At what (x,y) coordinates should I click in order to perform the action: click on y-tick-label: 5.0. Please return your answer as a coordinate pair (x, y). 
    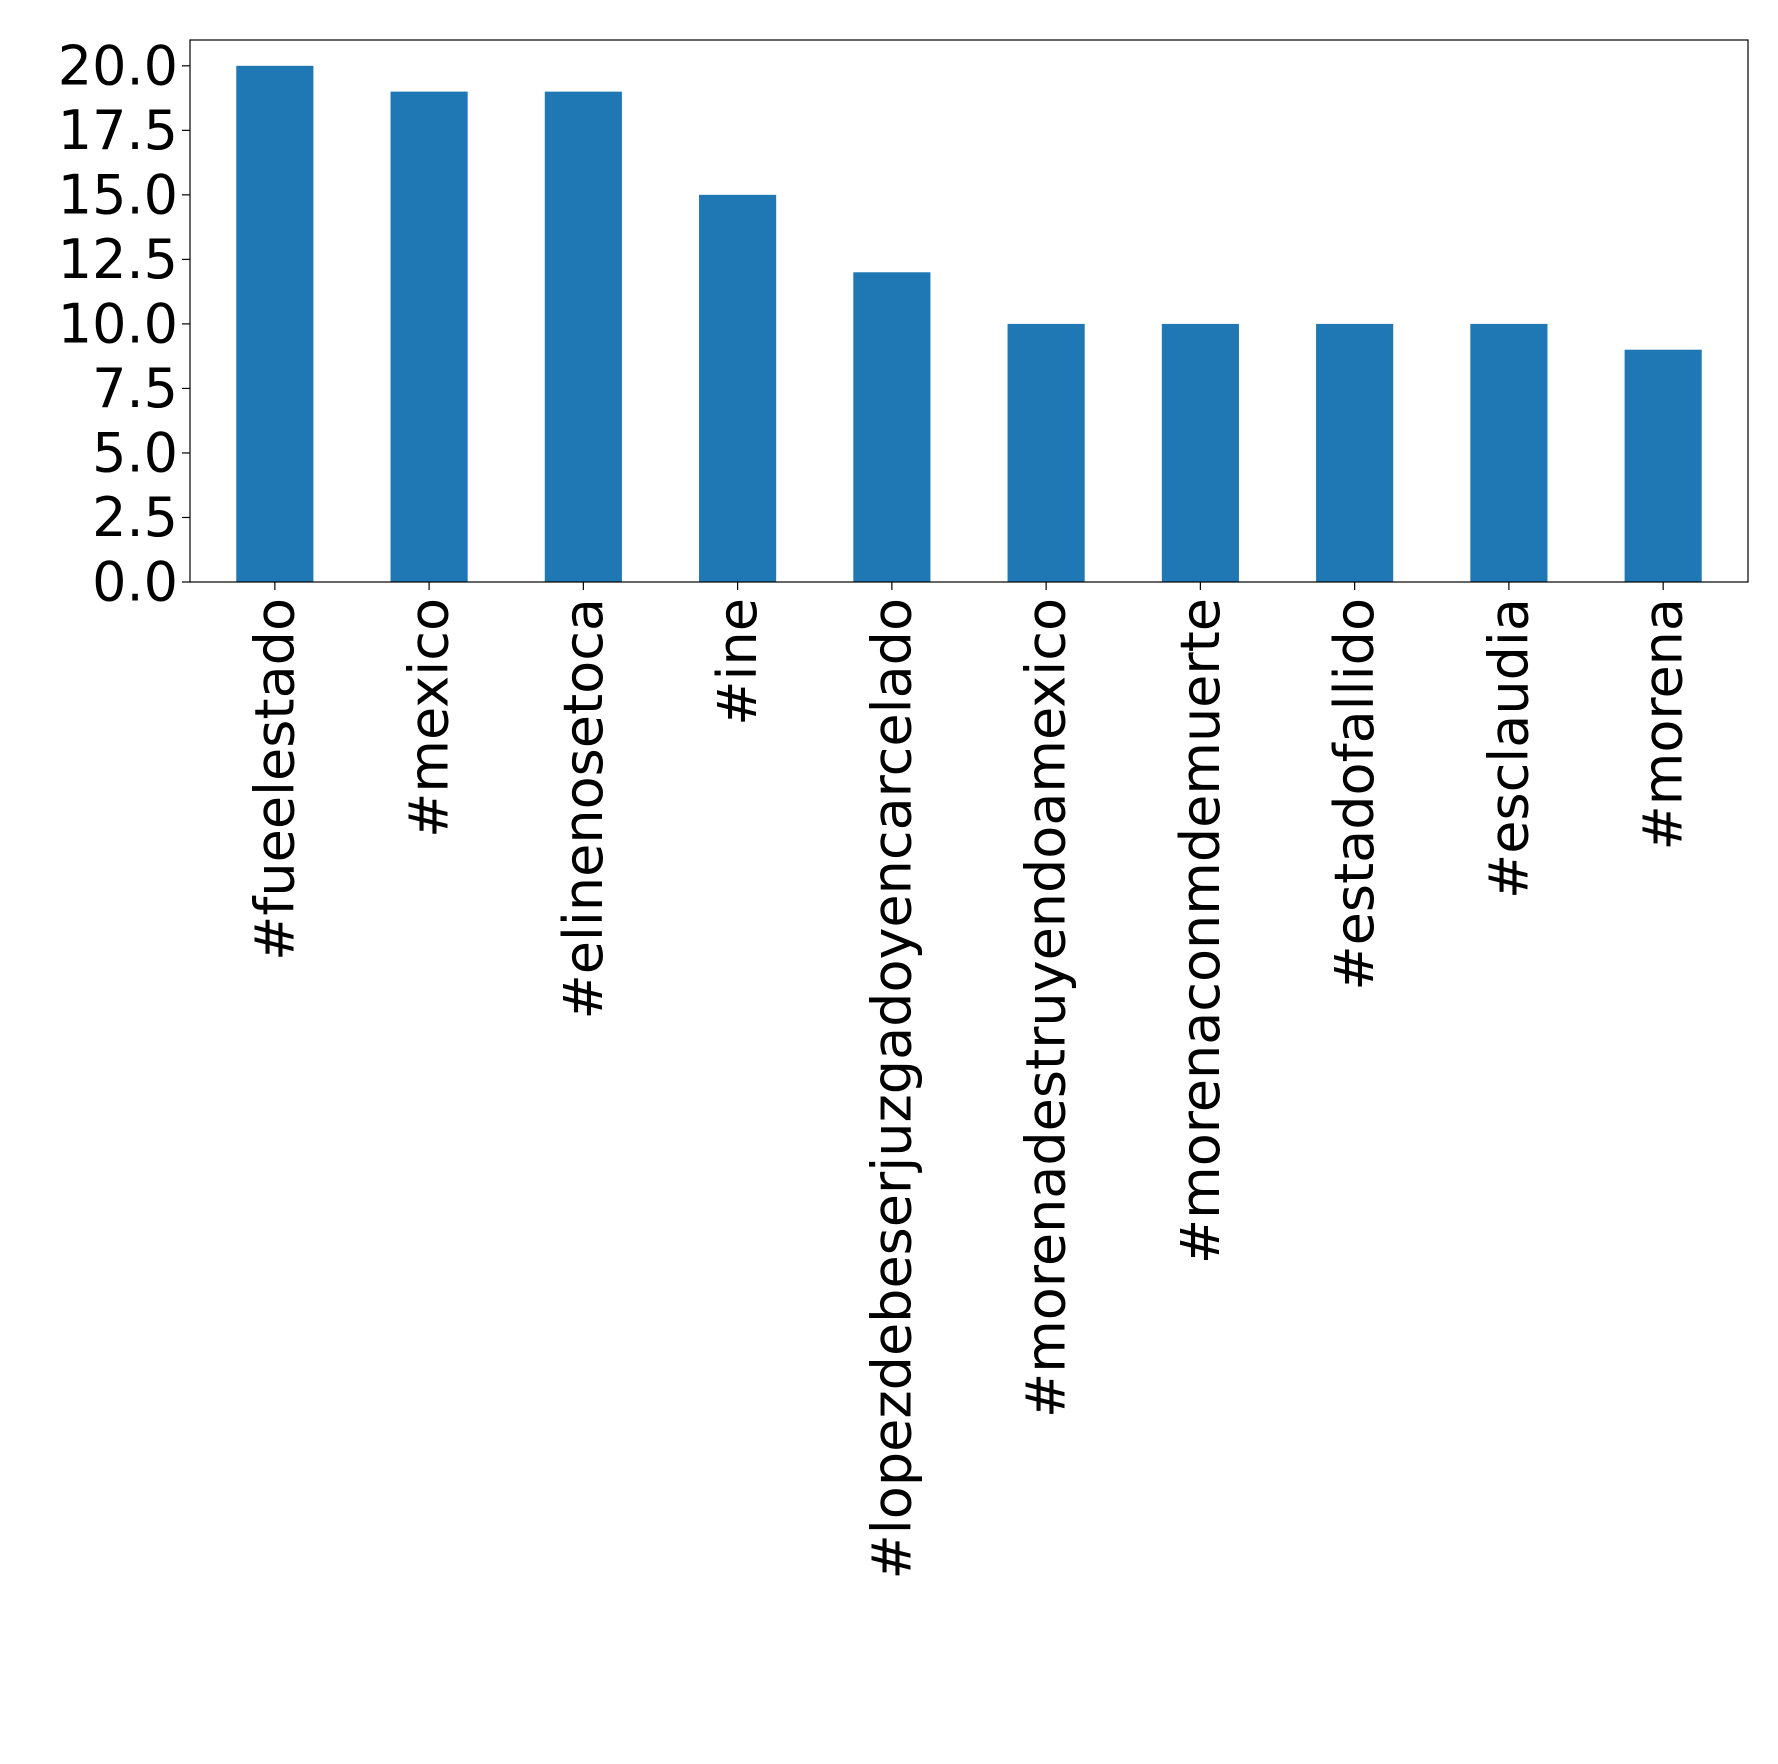
    Looking at the image, I should click on (135, 452).